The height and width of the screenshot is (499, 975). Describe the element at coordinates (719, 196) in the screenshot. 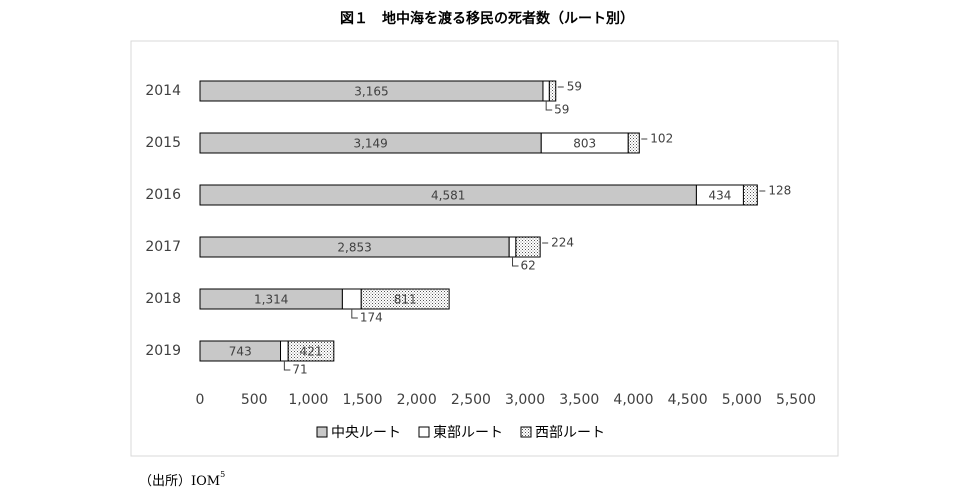

I see `value-label: 434` at that location.